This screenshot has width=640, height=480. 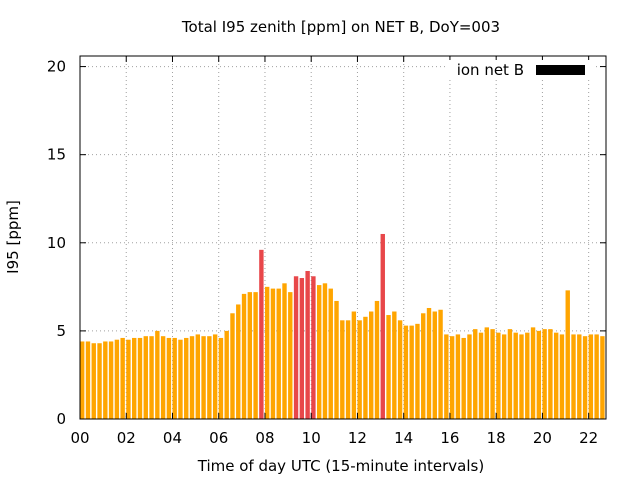 I want to click on chart-title: Total I95 zenith [ppm] on NET B, DoY=003, so click(x=340, y=27).